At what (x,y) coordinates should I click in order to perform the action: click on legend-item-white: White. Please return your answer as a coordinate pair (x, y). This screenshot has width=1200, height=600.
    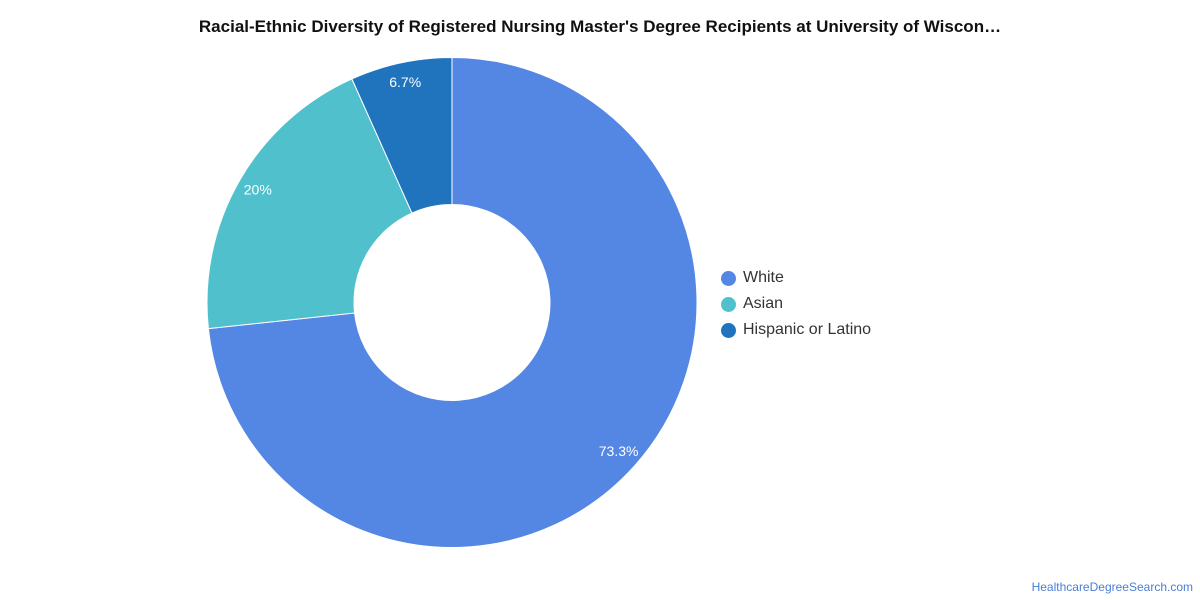
    Looking at the image, I should click on (796, 278).